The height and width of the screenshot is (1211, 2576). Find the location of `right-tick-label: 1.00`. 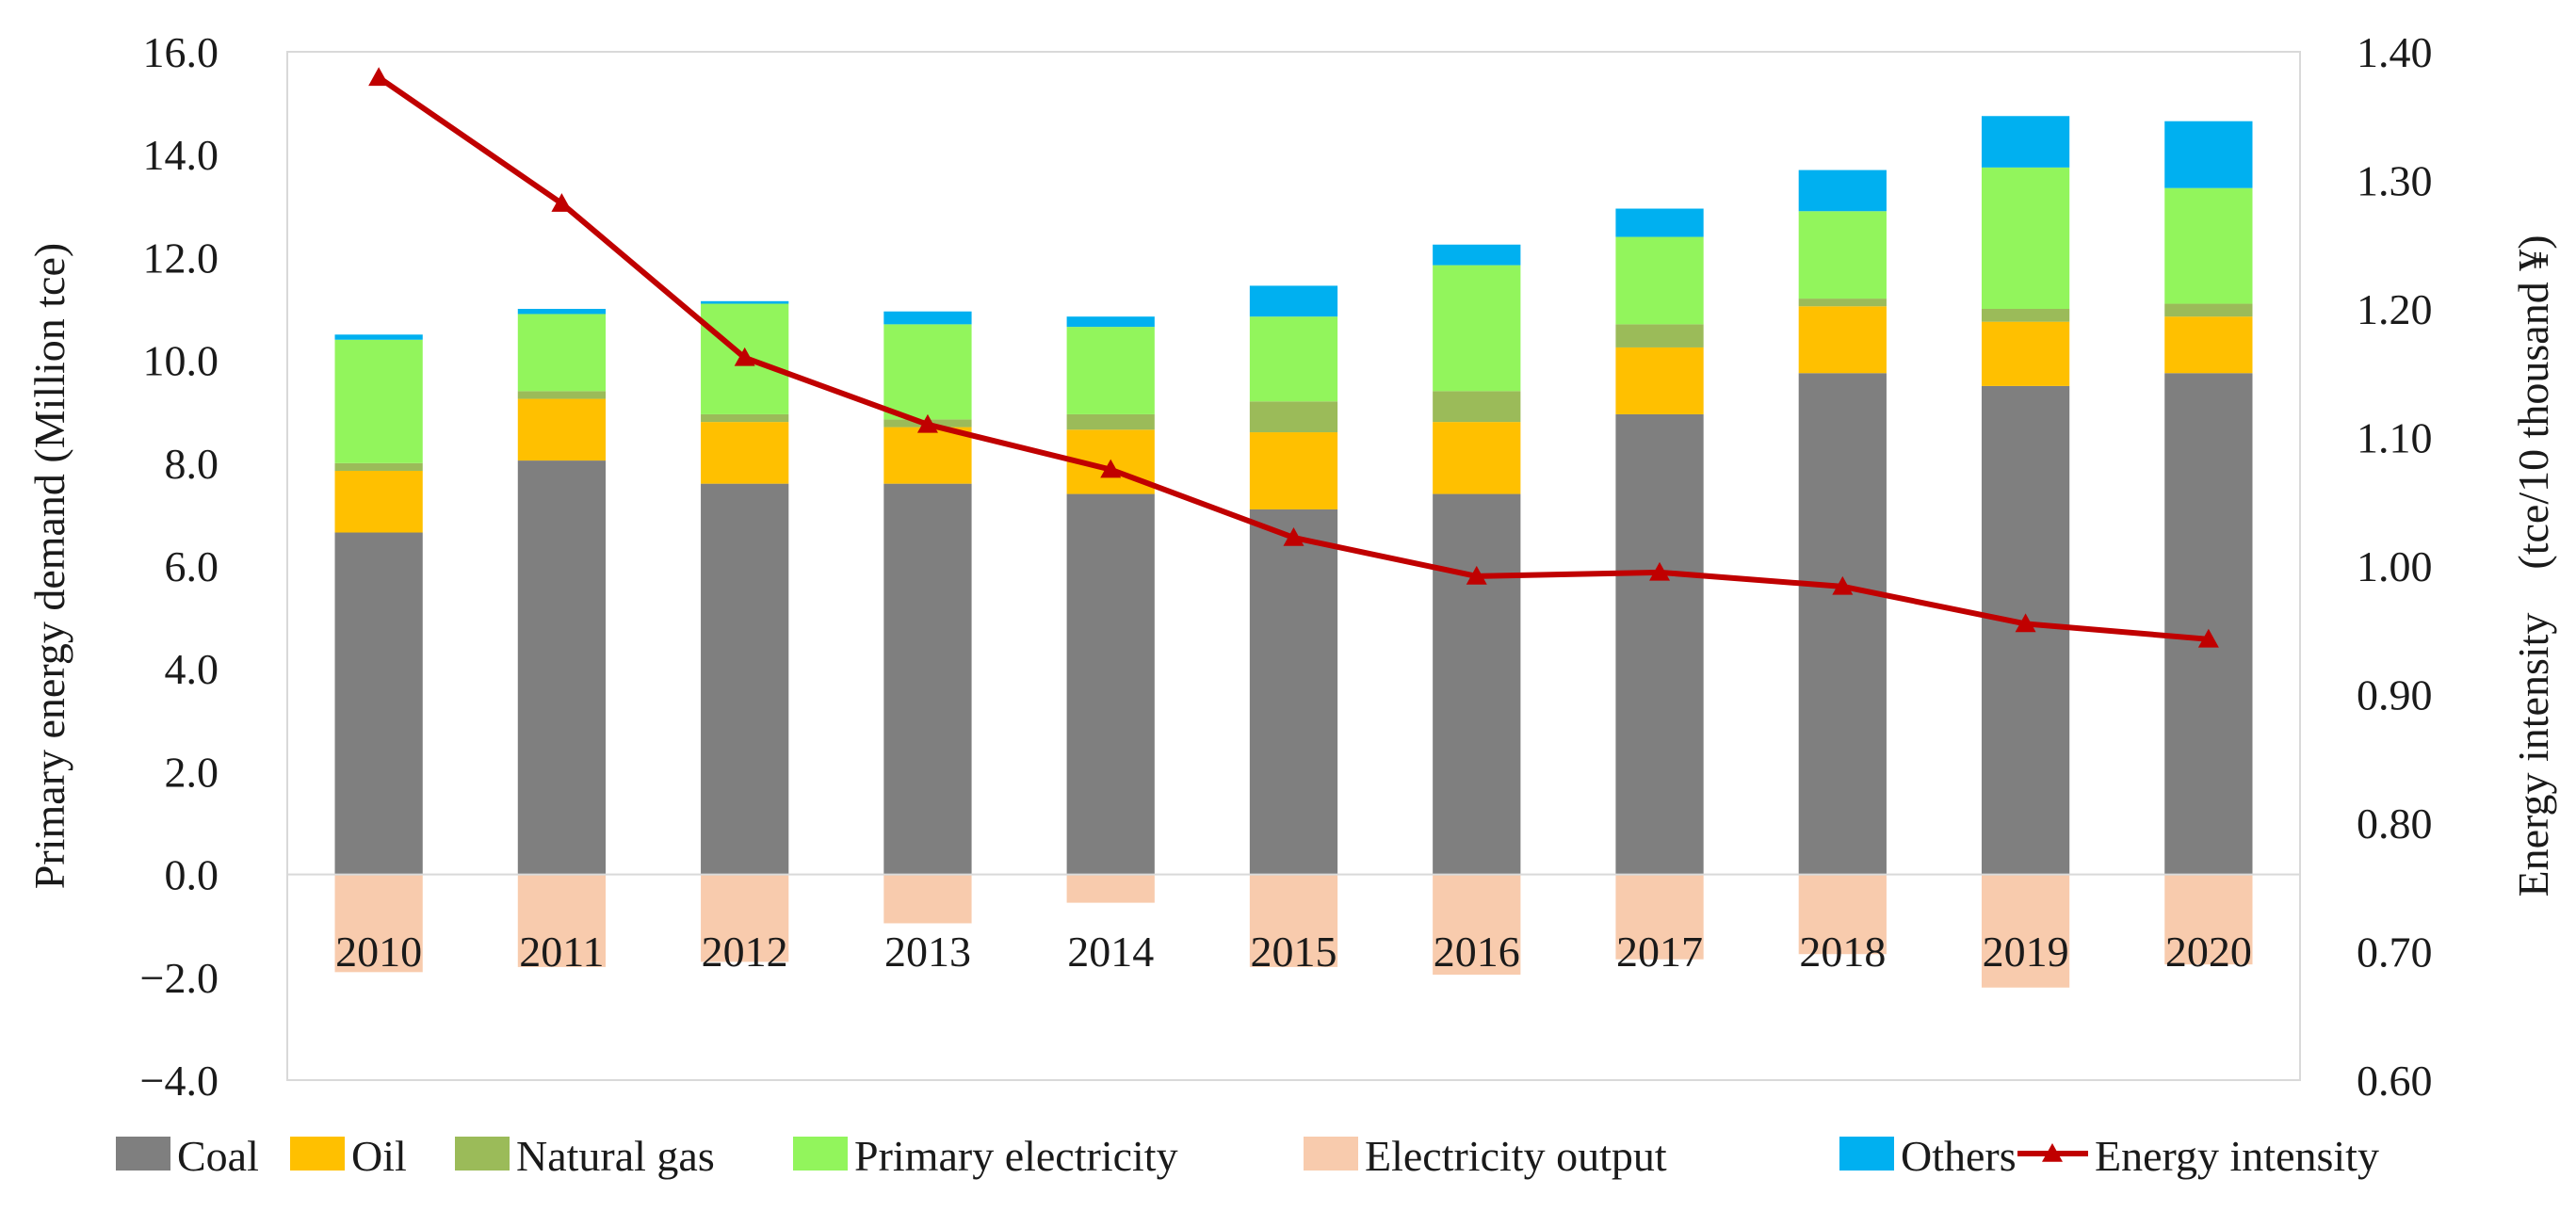

right-tick-label: 1.00 is located at coordinates (2395, 566).